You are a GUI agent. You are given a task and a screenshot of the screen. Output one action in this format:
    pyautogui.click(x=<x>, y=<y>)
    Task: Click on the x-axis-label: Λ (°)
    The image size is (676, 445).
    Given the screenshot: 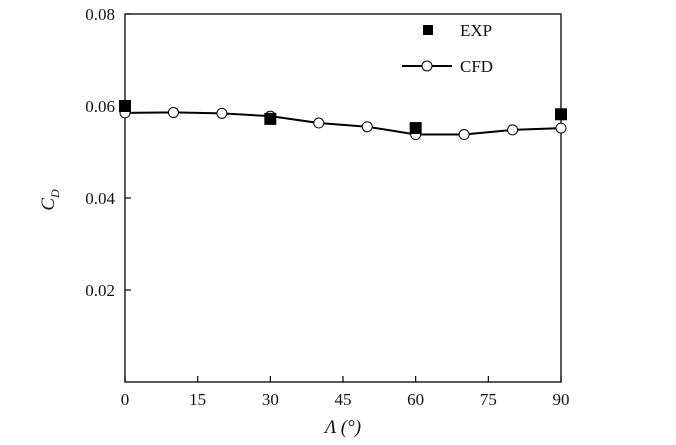 What is the action you would take?
    pyautogui.click(x=342, y=427)
    